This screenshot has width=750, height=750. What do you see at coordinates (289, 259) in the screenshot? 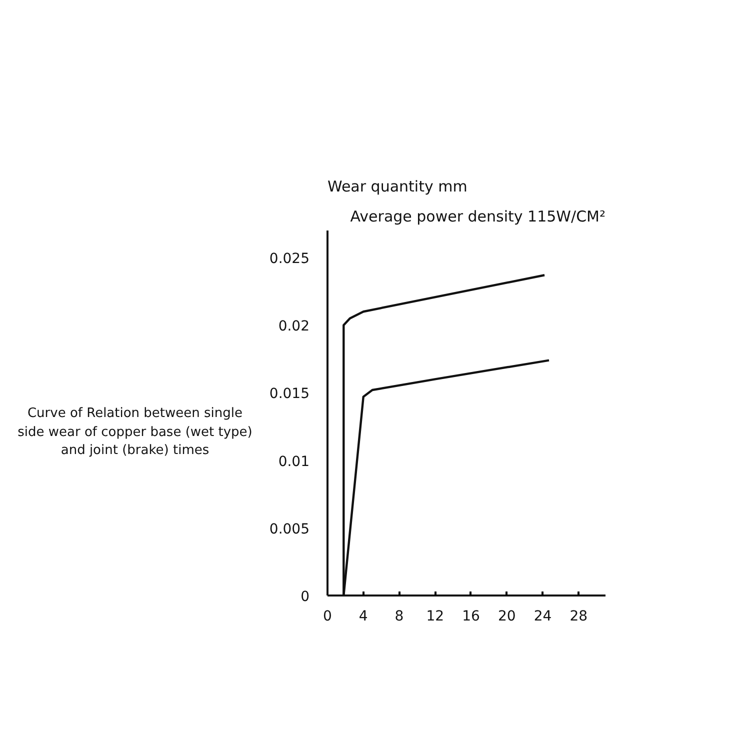
I see `y-tick-label: 0.025` at bounding box center [289, 259].